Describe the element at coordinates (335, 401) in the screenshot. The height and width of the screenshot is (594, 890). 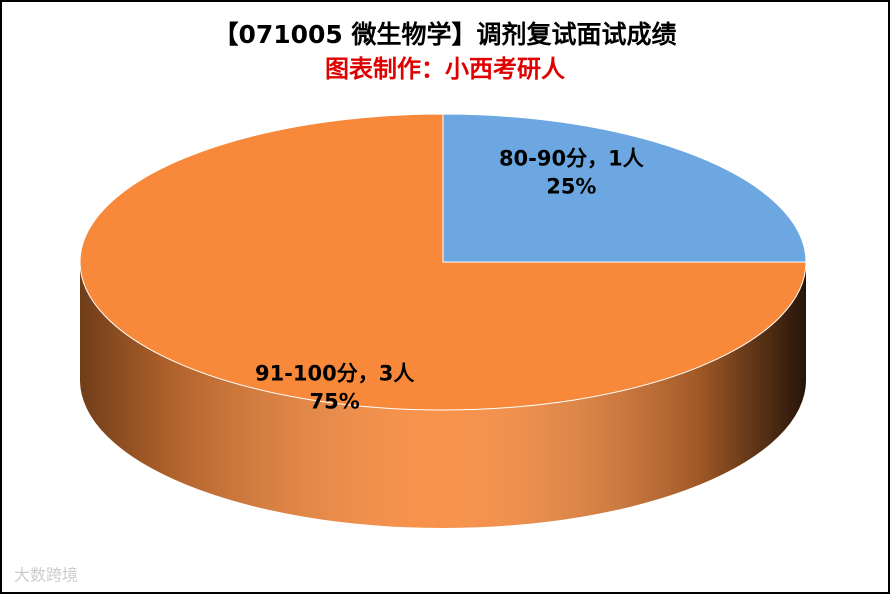
I see `data-label-value: 75%` at that location.